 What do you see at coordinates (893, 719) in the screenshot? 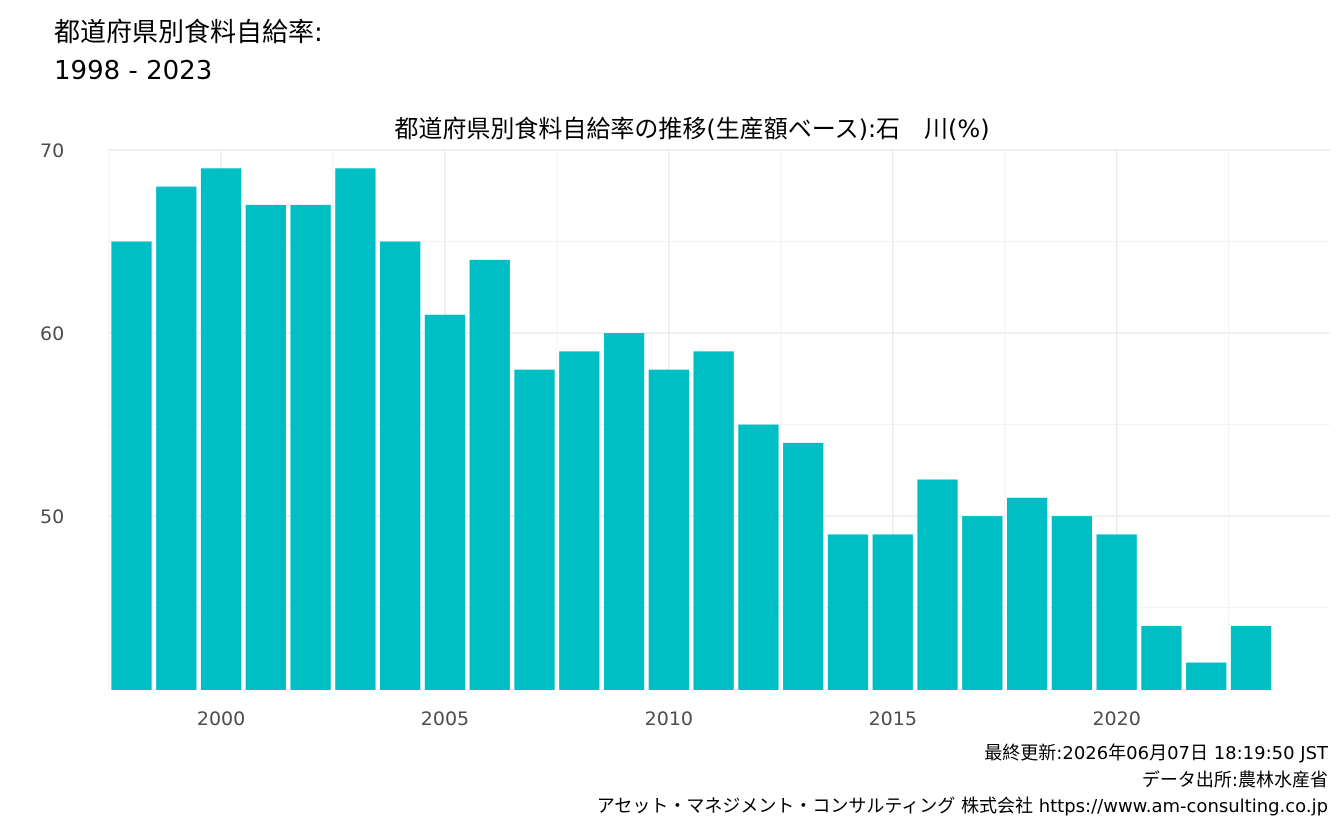
I see `x-tick-label: 2015` at bounding box center [893, 719].